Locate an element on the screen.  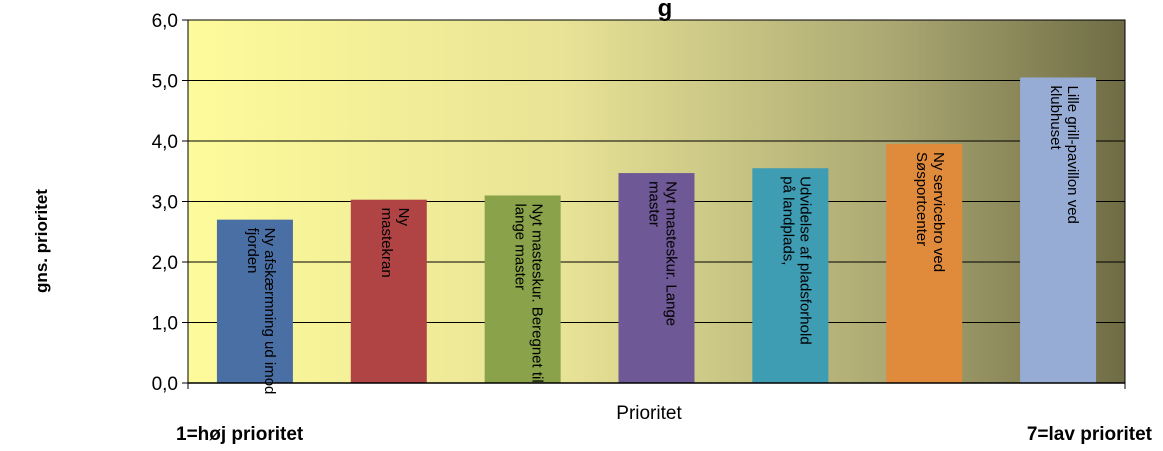
bar-label-line: Ny is located at coordinates (403, 217).